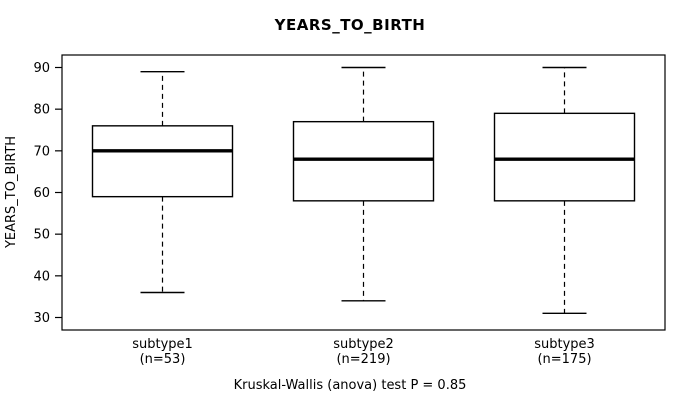  What do you see at coordinates (41, 318) in the screenshot?
I see `y-tick-label: 30` at bounding box center [41, 318].